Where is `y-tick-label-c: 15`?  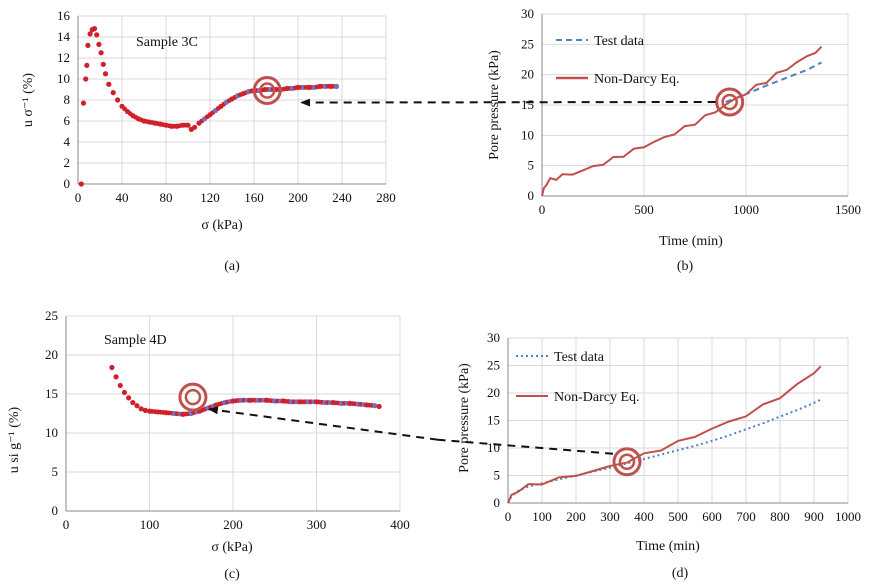
y-tick-label-c: 15 is located at coordinates (51, 393).